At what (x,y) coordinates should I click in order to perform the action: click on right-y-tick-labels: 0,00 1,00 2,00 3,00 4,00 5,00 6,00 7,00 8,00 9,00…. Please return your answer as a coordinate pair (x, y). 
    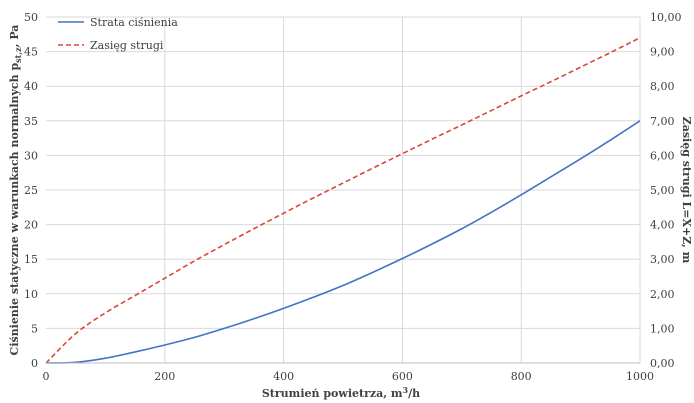
    Looking at the image, I should click on (666, 190).